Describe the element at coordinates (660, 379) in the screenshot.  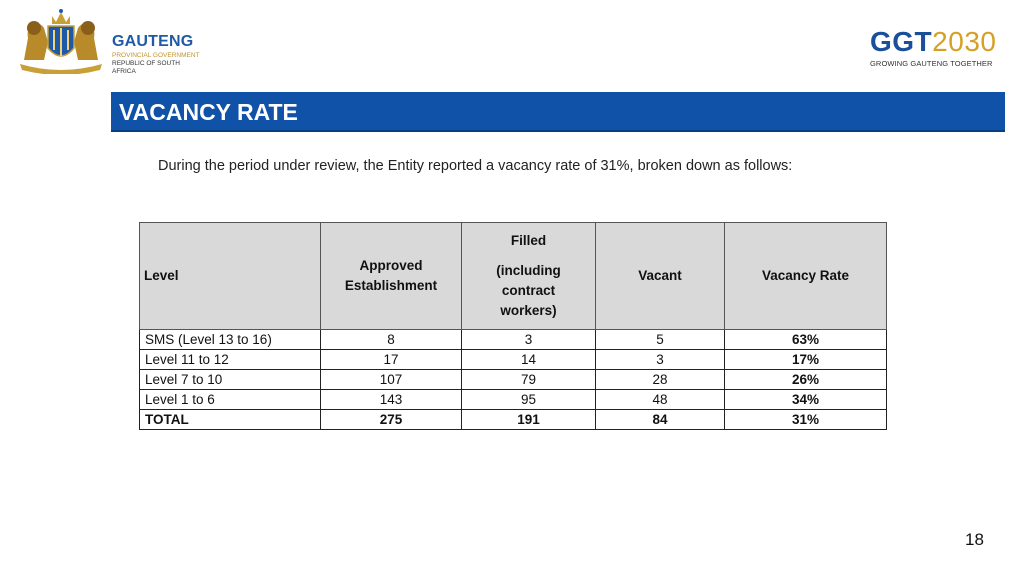
I see `cell-vacant: 28` at that location.